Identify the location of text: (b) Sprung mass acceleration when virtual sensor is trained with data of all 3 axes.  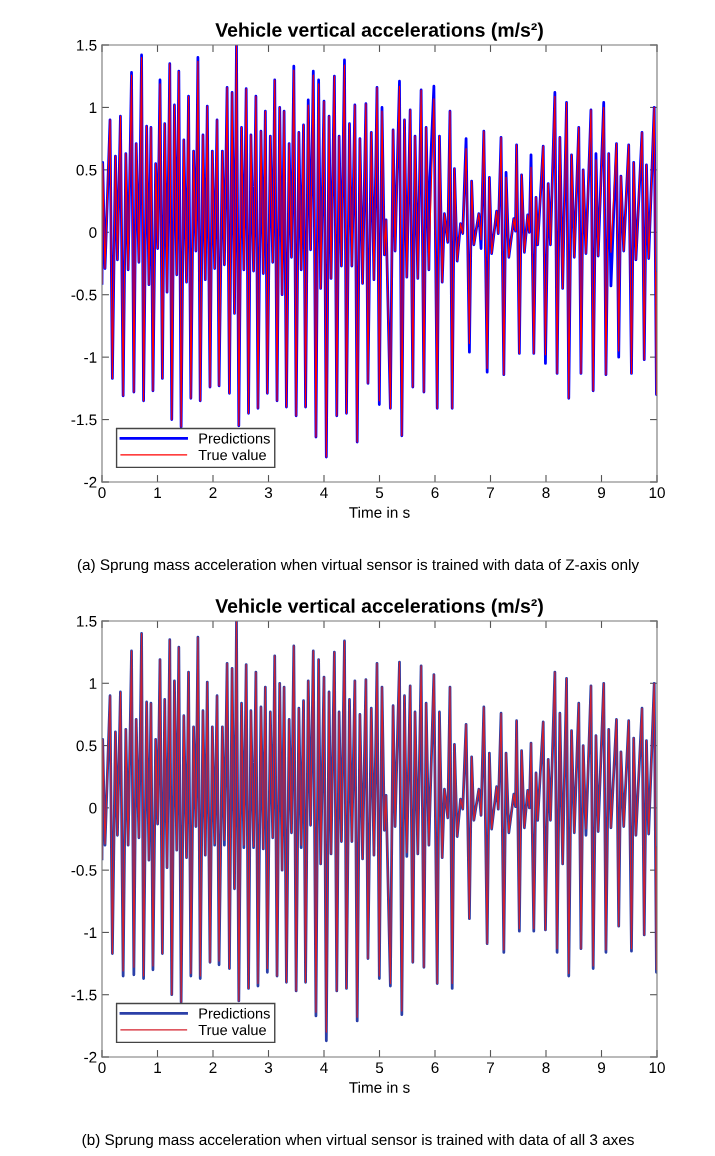
(358, 1141).